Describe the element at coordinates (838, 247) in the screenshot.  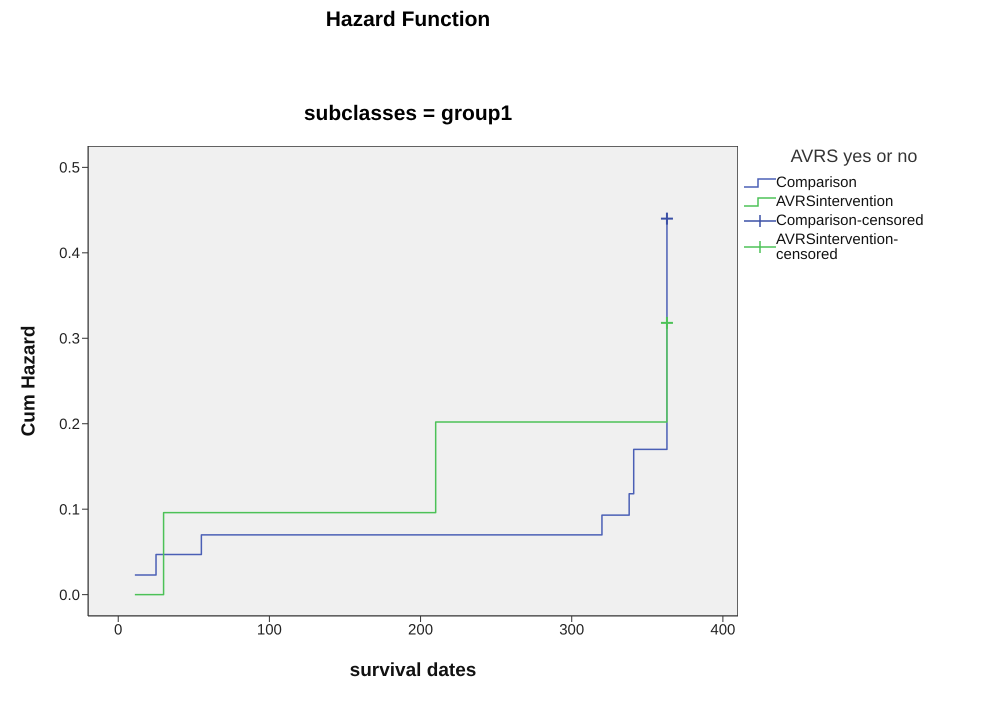
I see `legend-label: AVRSintervention-censored` at that location.